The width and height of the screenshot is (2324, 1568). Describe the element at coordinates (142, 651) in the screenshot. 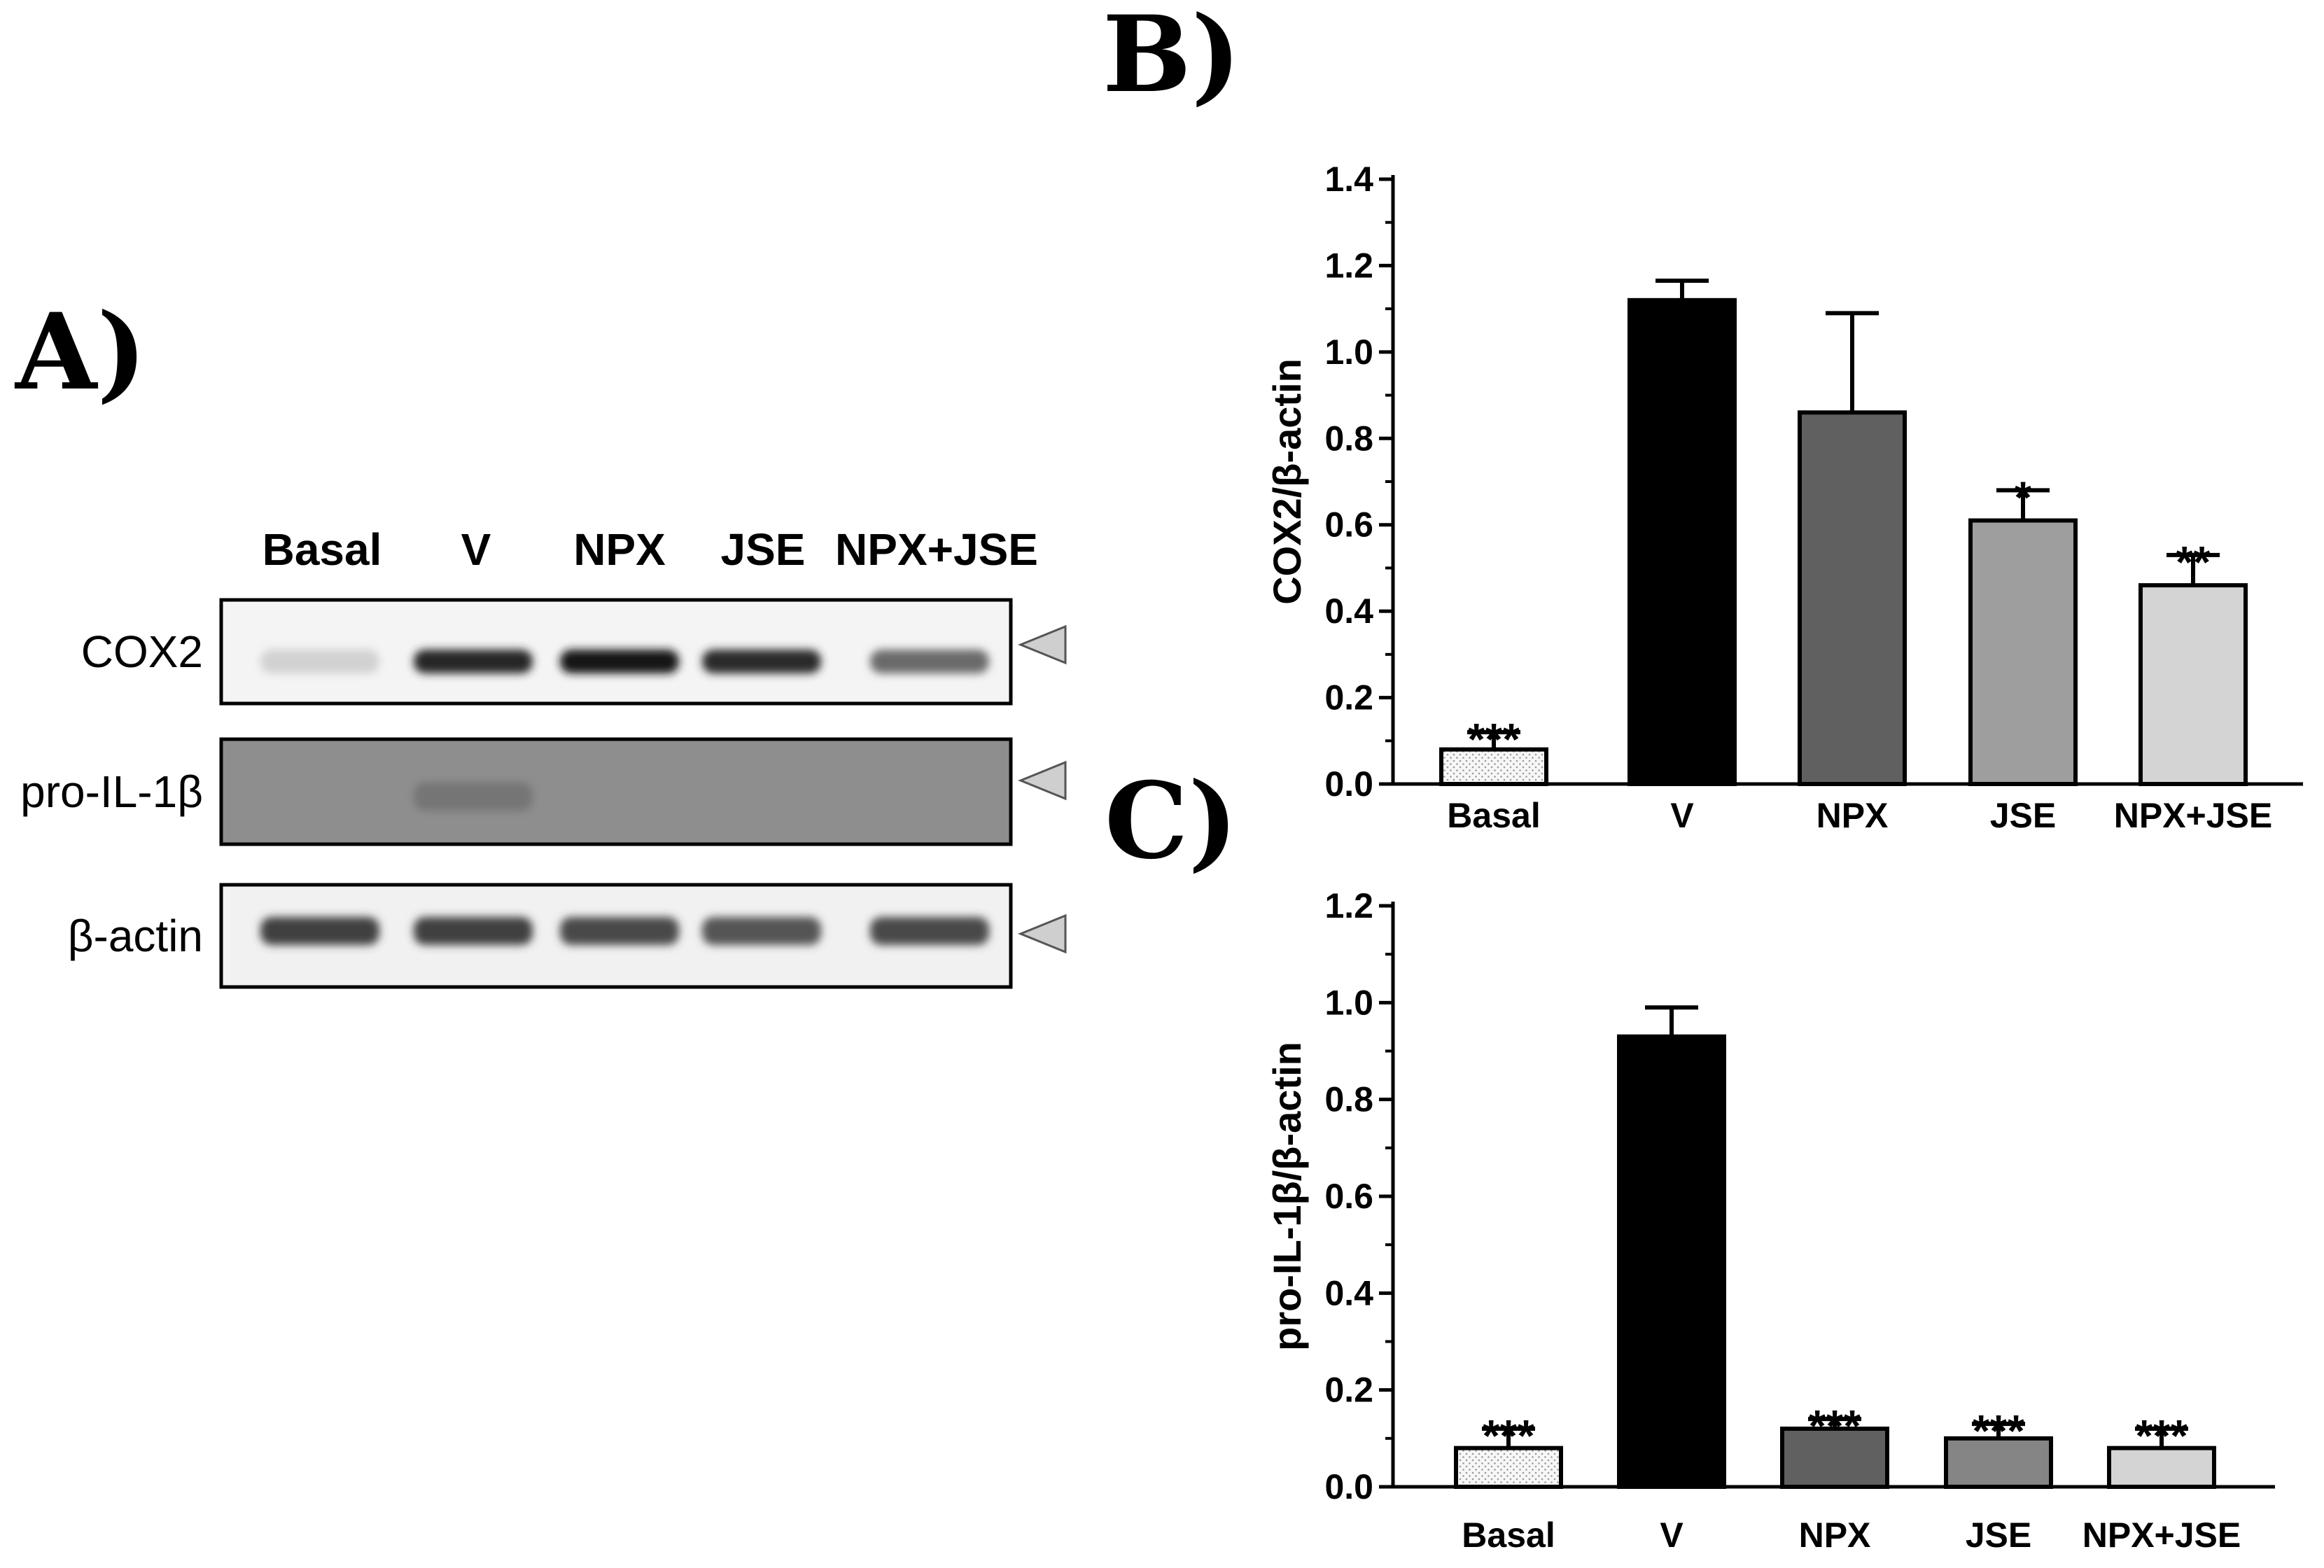

I see `blot-row-label-0: COX2` at that location.